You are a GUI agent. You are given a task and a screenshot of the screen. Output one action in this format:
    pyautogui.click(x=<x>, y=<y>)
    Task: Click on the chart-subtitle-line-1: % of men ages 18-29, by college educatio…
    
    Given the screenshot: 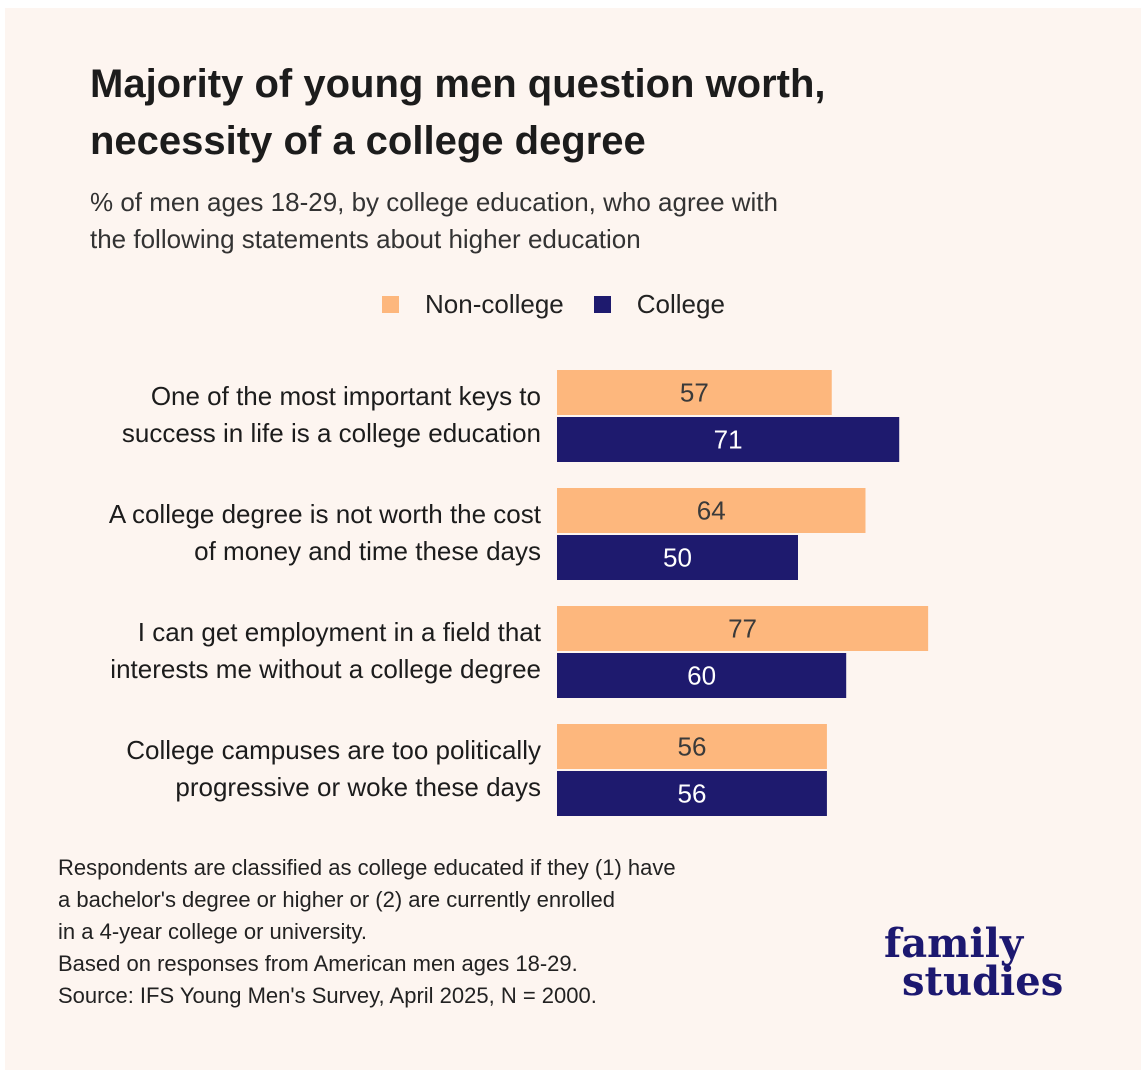 What is the action you would take?
    pyautogui.click(x=434, y=202)
    